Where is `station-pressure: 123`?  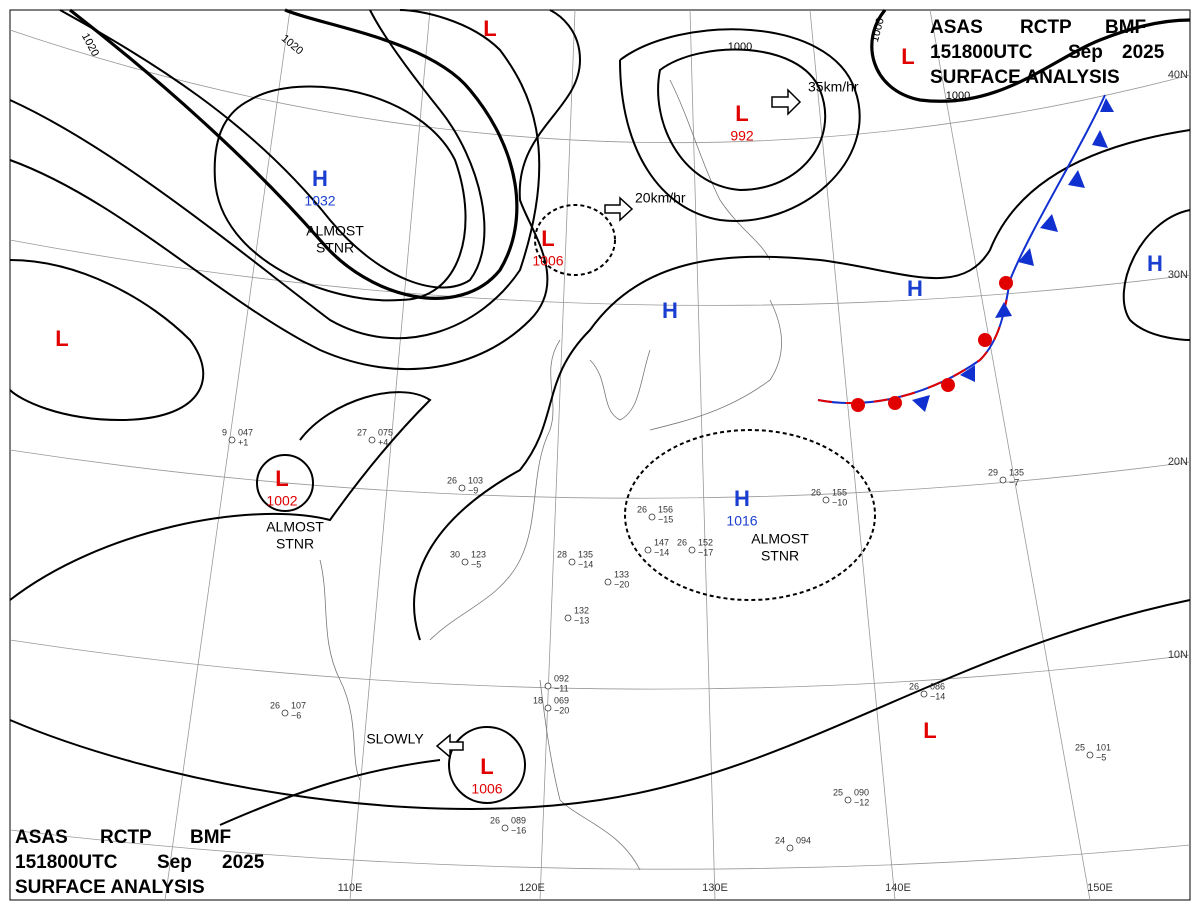 station-pressure: 123 is located at coordinates (478, 554).